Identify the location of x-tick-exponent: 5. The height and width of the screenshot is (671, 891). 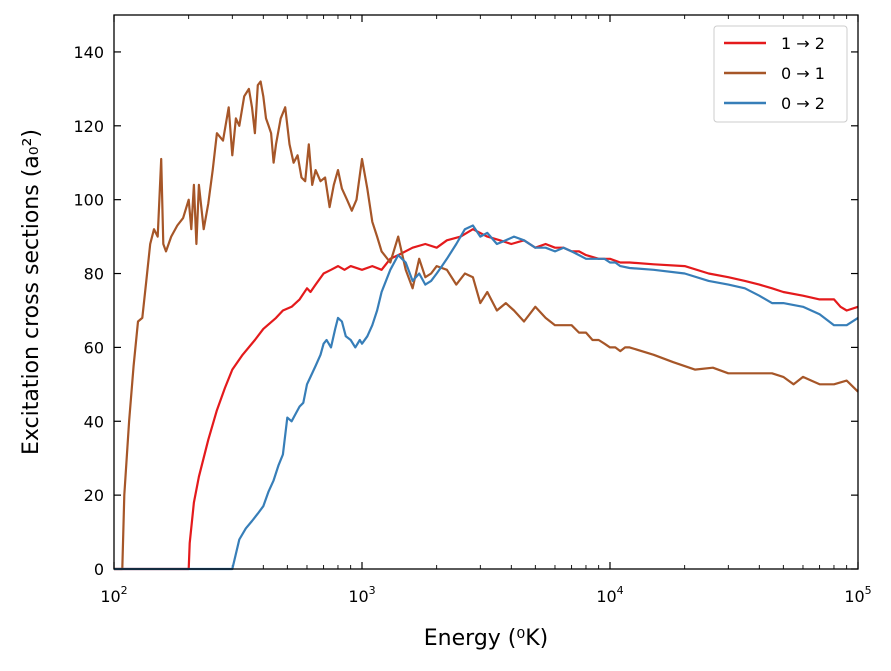
(868, 590).